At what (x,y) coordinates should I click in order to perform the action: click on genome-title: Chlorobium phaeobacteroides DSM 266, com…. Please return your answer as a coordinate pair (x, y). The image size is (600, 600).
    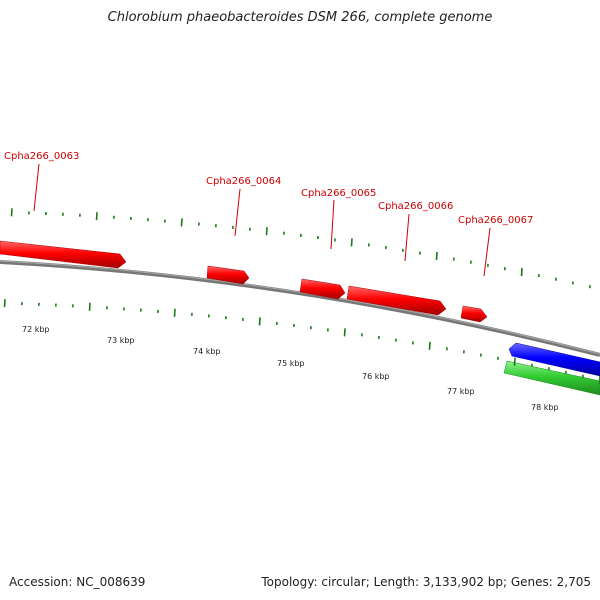
    Looking at the image, I should click on (300, 17).